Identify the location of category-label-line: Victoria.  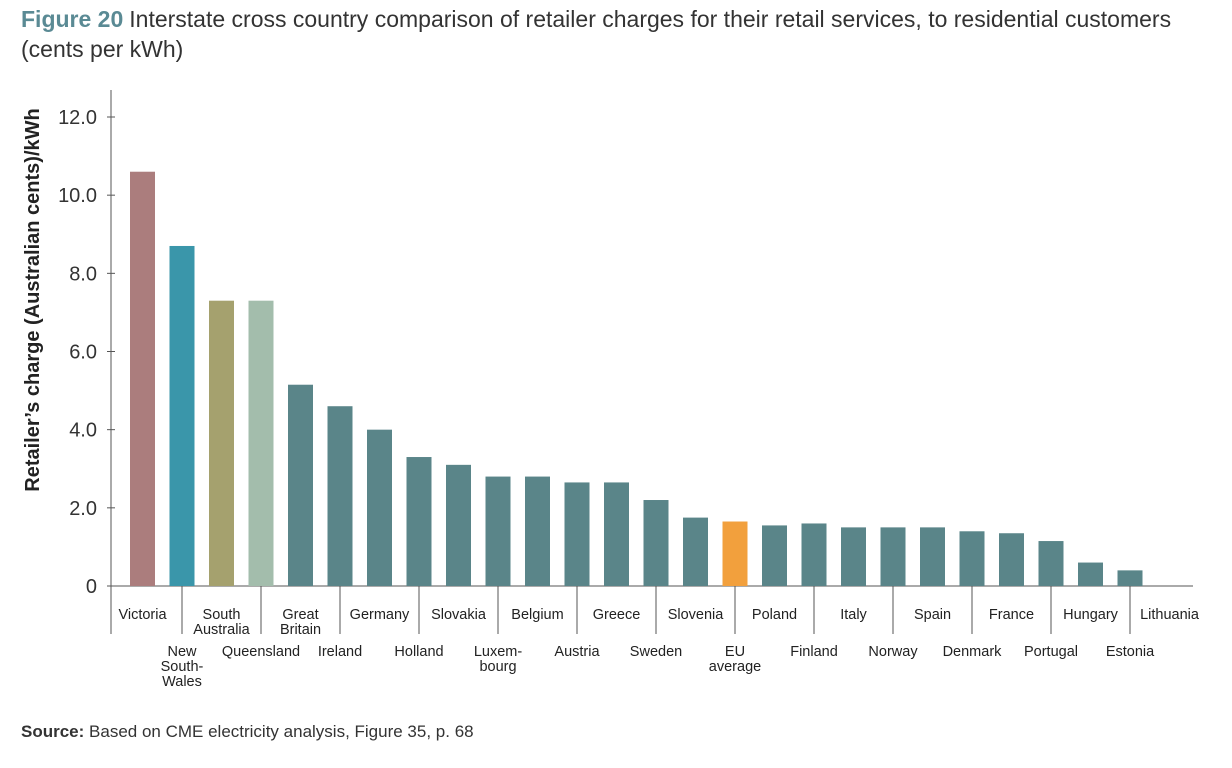
(142, 615).